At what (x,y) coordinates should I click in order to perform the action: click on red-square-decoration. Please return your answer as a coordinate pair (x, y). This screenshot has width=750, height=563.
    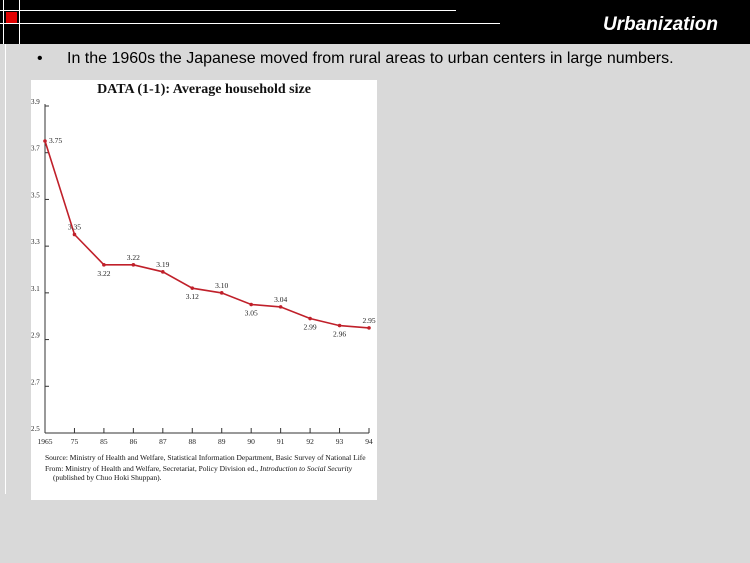
    Looking at the image, I should click on (11, 17).